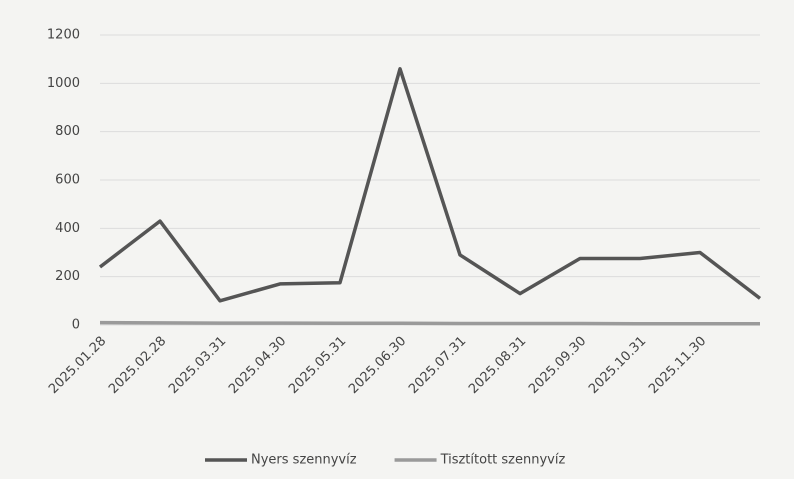  I want to click on y-tick-label: 400, so click(67, 228).